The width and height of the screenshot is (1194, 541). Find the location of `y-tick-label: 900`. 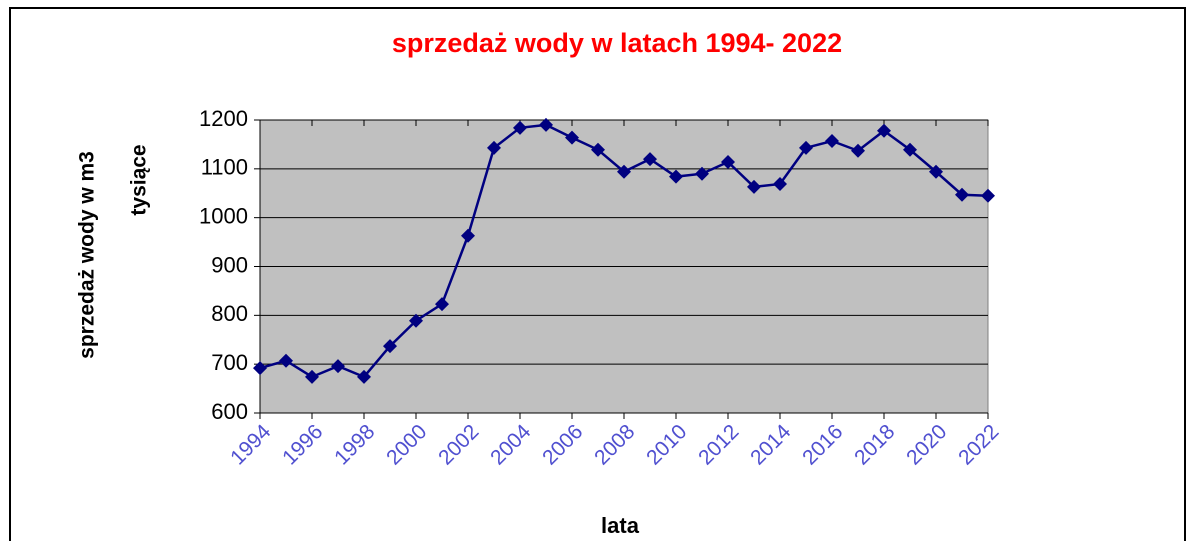

y-tick-label: 900 is located at coordinates (229, 264).